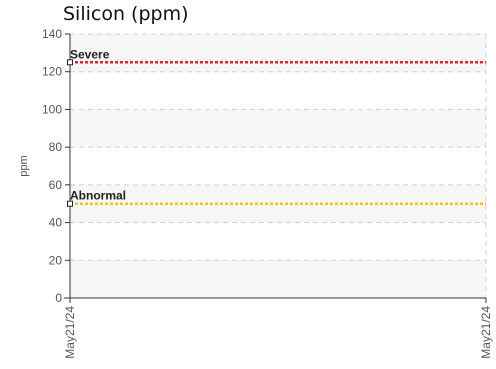 The height and width of the screenshot is (369, 496). Describe the element at coordinates (126, 14) in the screenshot. I see `chart-title: Silicon (ppm)` at that location.